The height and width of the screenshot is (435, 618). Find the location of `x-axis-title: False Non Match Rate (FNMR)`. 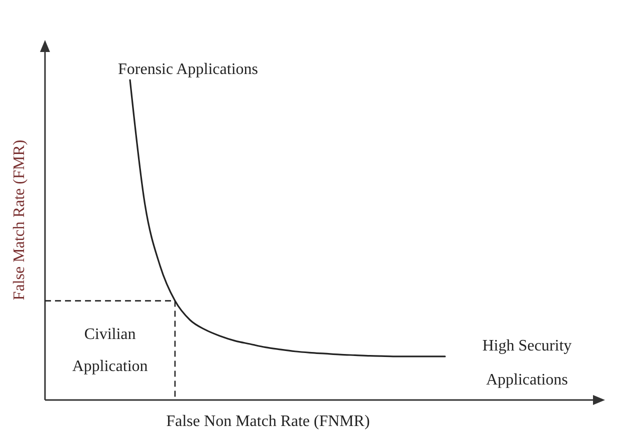

x-axis-title: False Non Match Rate (FNMR) is located at coordinates (268, 421).